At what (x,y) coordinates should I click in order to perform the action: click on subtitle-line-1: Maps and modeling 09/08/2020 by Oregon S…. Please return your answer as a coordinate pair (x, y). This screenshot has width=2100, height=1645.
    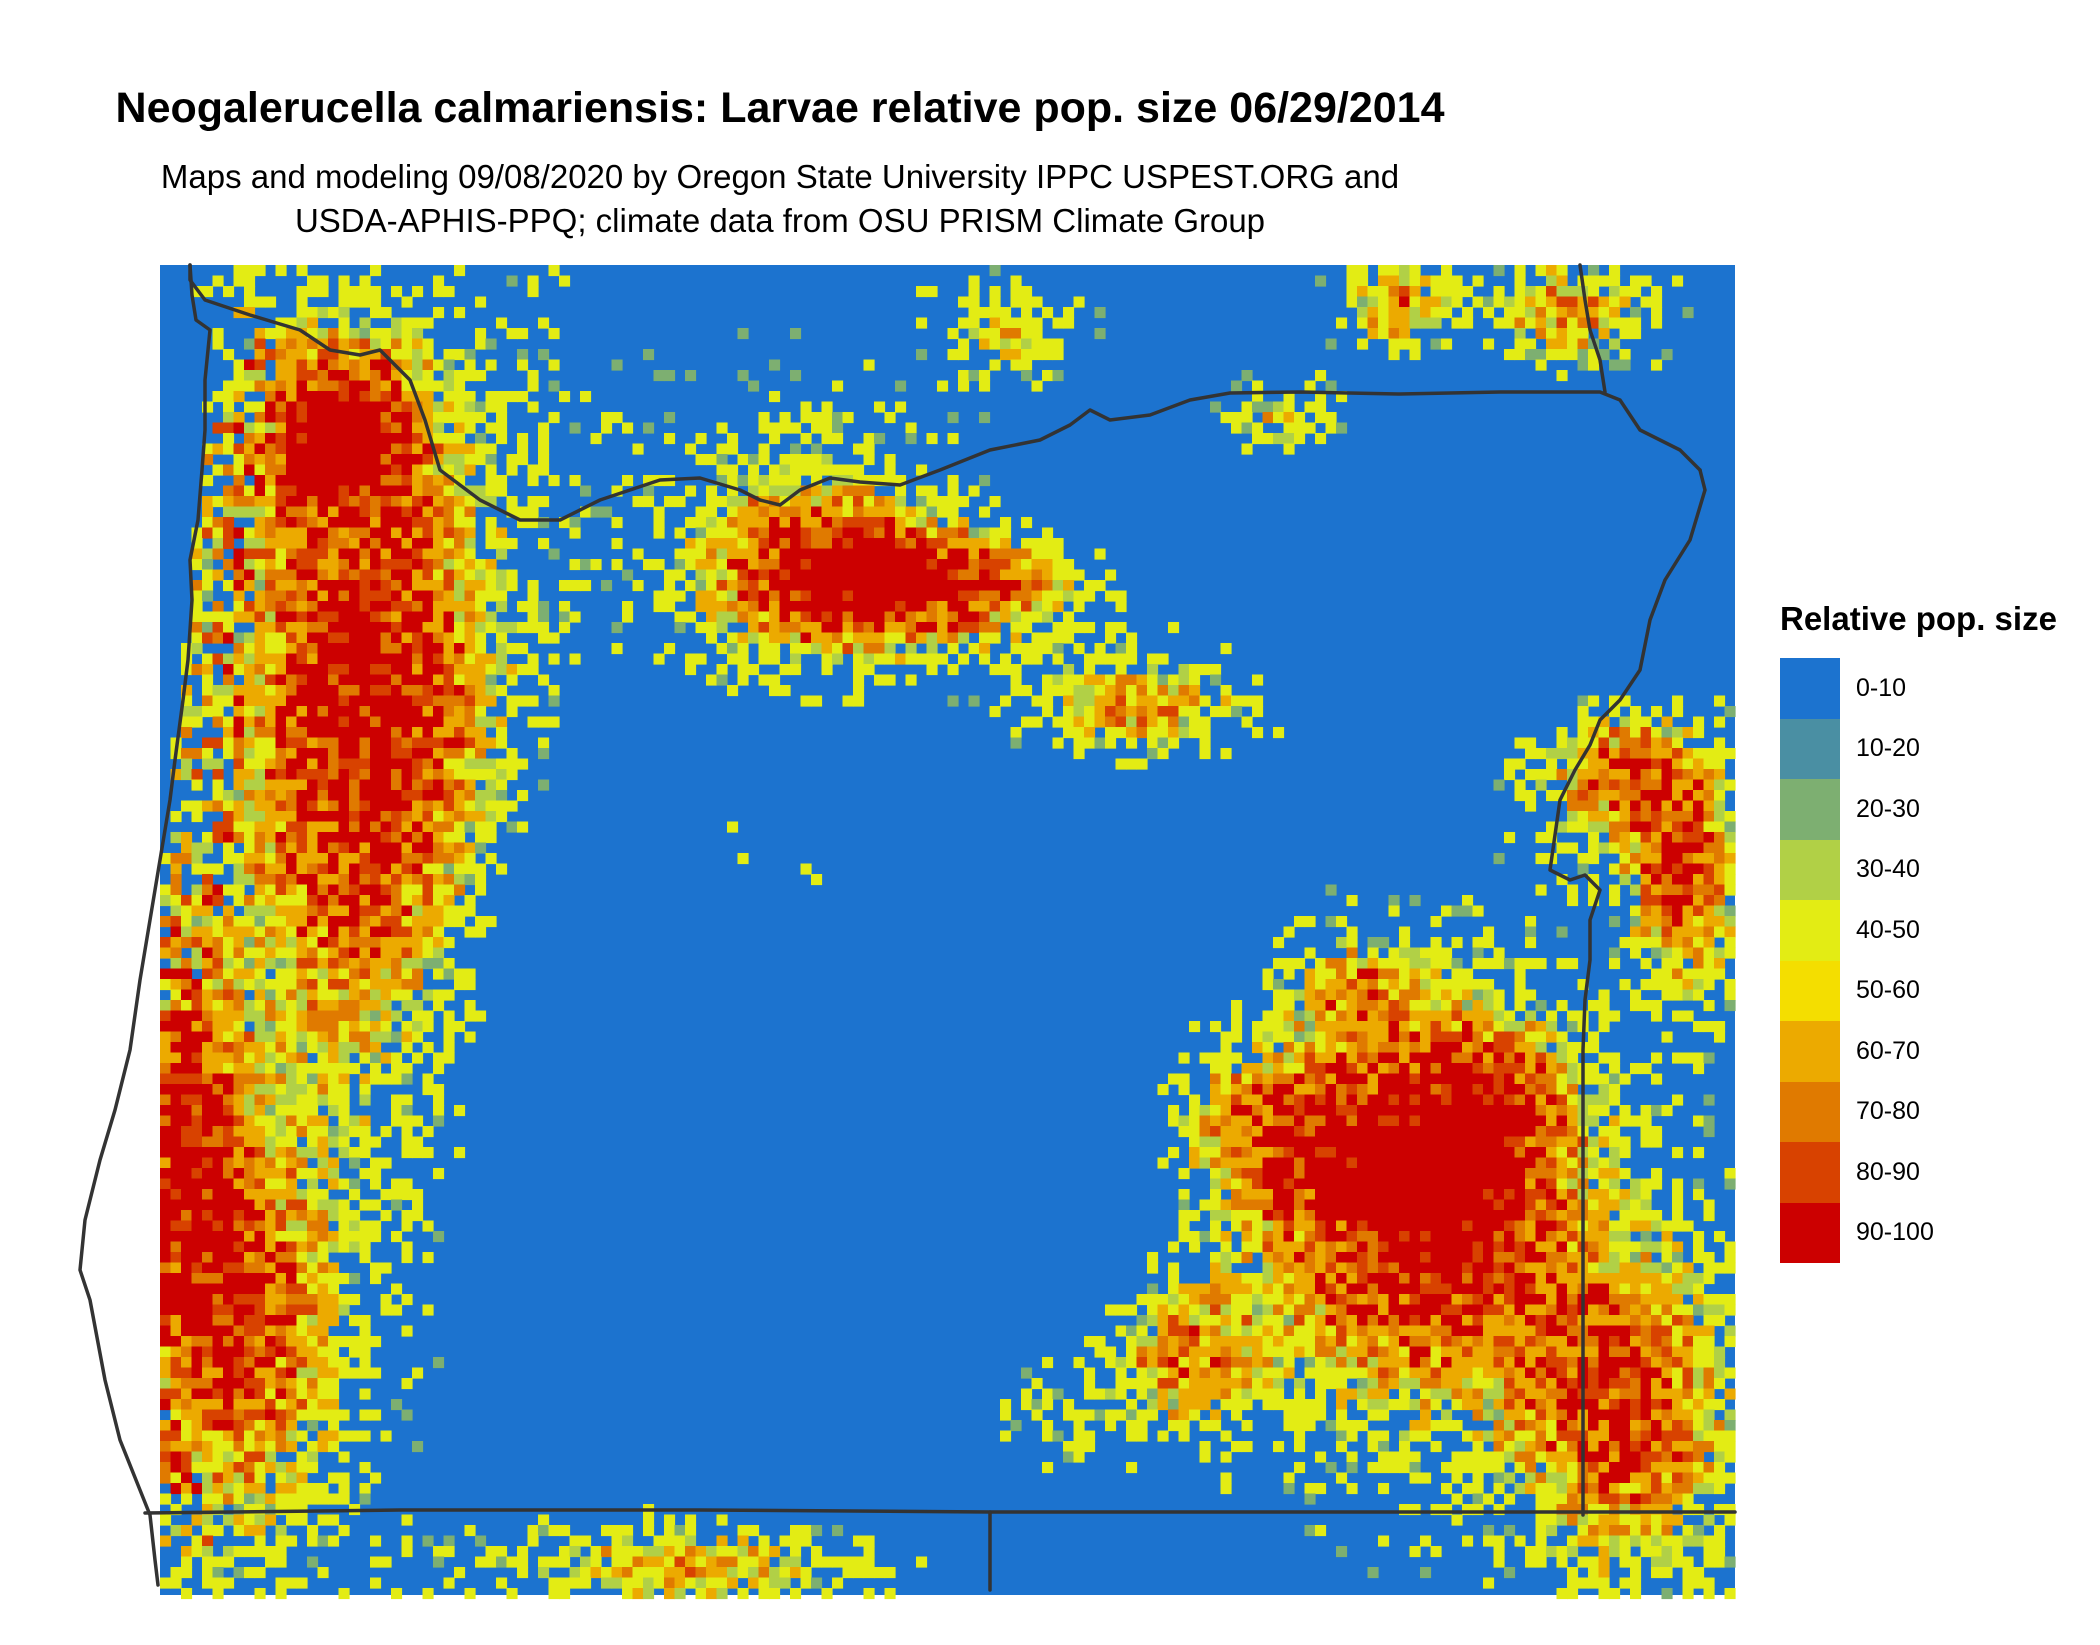
    Looking at the image, I should click on (780, 176).